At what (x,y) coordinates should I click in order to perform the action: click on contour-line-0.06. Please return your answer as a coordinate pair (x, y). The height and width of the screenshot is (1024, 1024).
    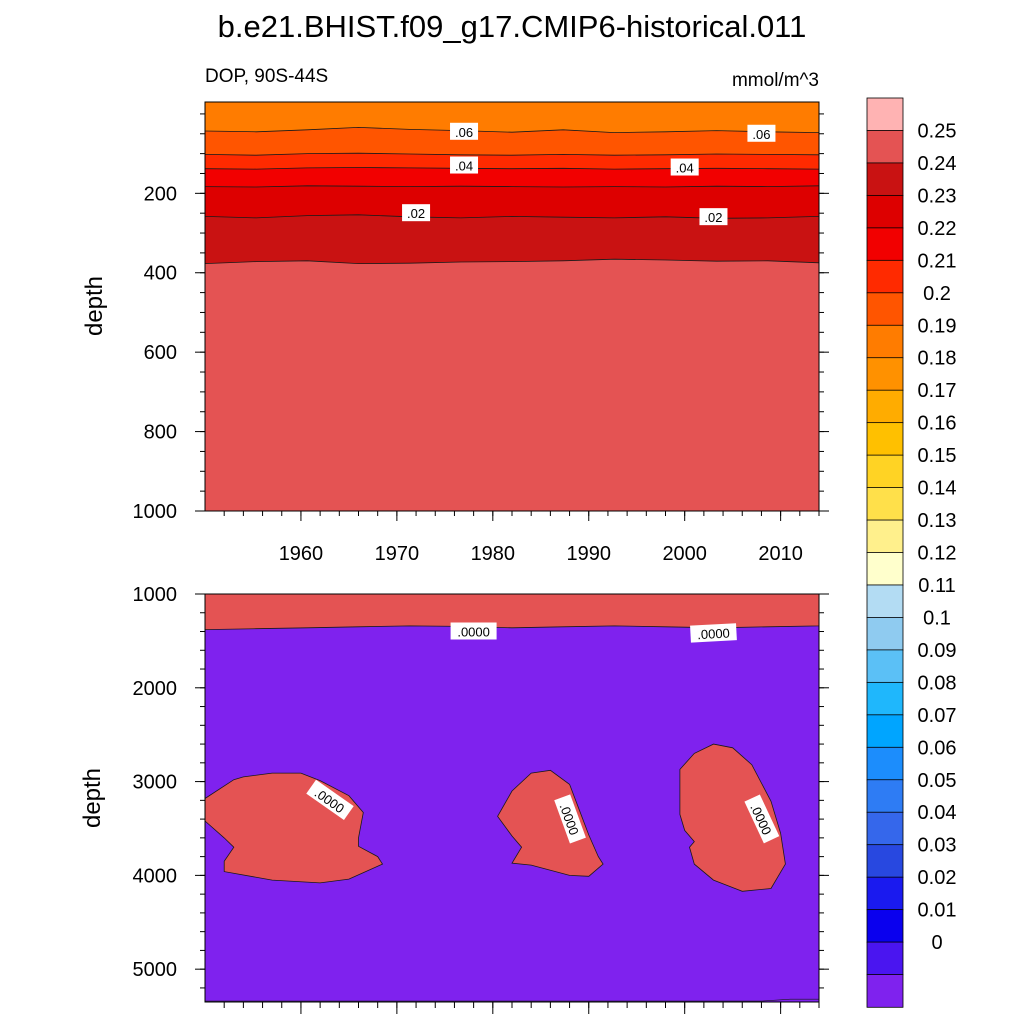
    Looking at the image, I should click on (512, 130).